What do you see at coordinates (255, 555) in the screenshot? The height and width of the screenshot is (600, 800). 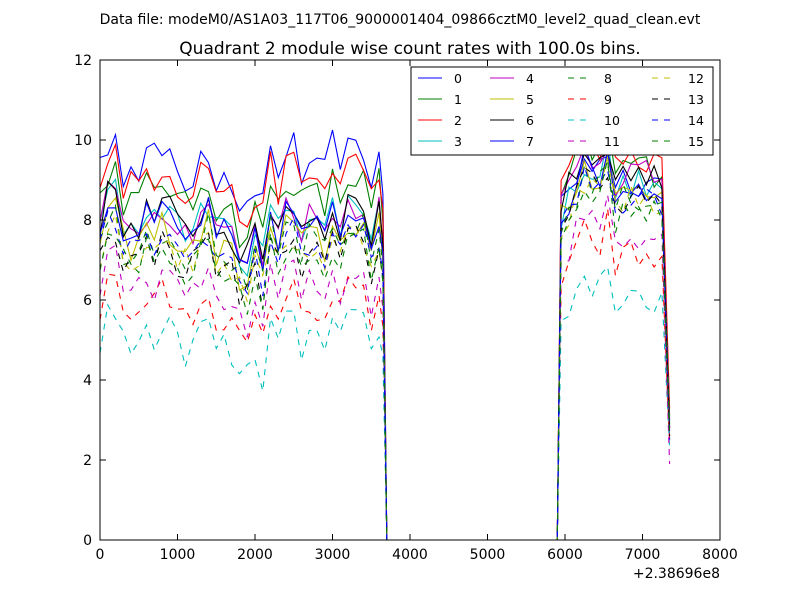 I see `x-tick-label: 2000` at bounding box center [255, 555].